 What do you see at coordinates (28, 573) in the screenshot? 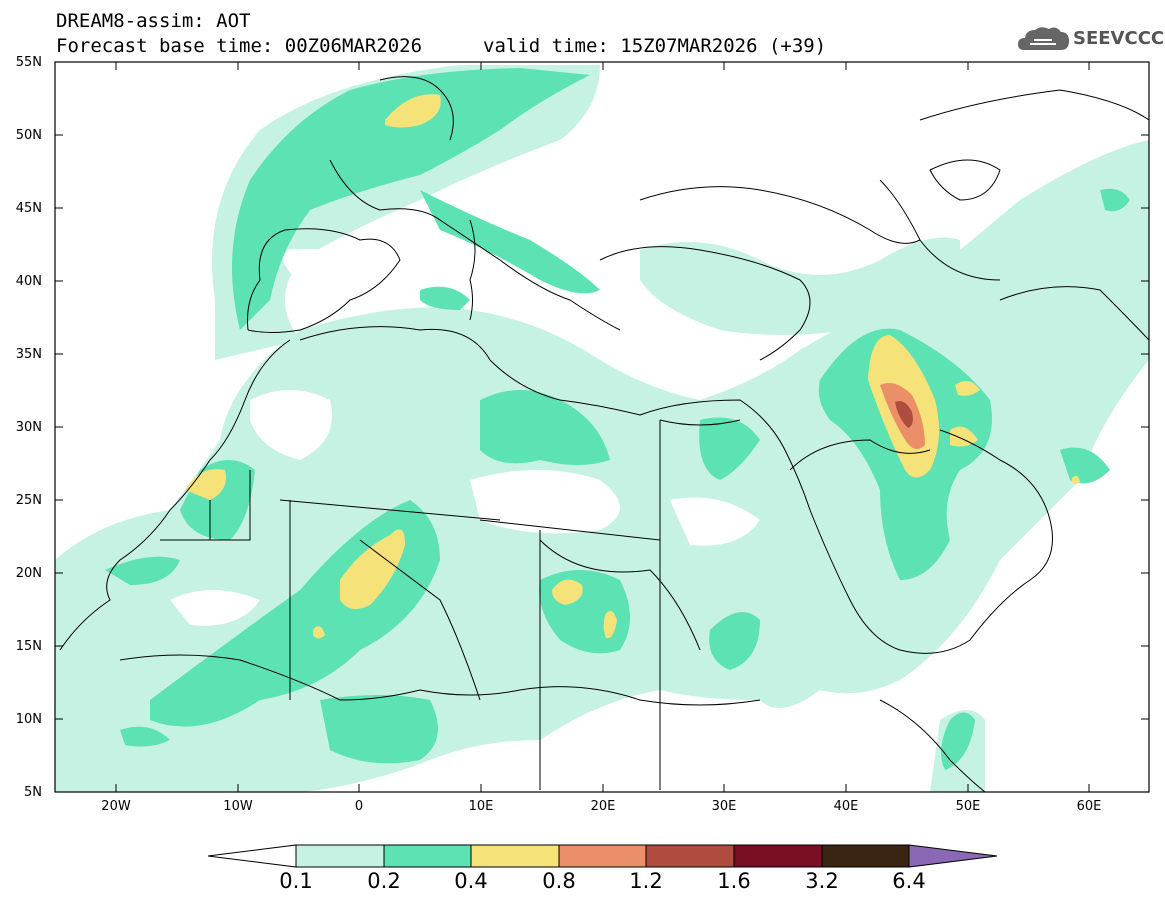
I see `lat-label: 20N` at bounding box center [28, 573].